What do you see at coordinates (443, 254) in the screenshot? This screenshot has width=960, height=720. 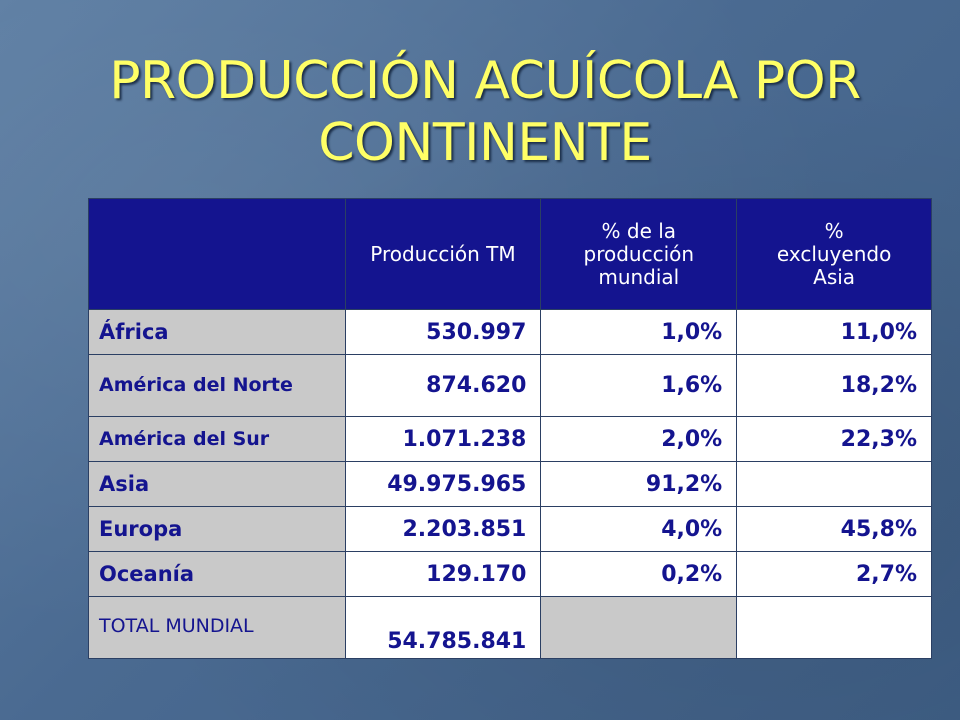 I see `header-produccion: Producción TM` at bounding box center [443, 254].